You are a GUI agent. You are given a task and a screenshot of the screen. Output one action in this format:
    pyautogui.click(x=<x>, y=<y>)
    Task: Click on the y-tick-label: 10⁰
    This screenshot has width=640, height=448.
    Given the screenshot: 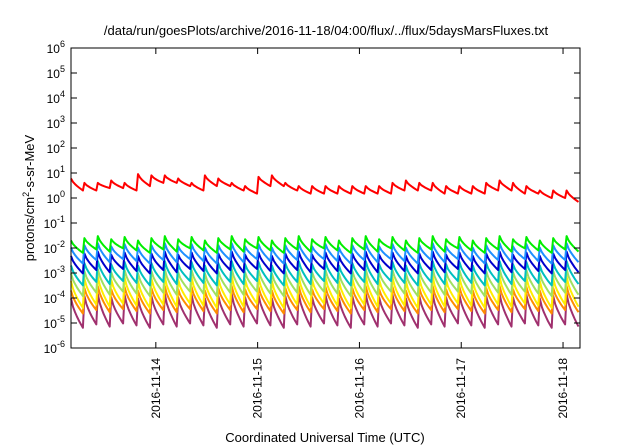 What is the action you would take?
    pyautogui.click(x=56, y=197)
    